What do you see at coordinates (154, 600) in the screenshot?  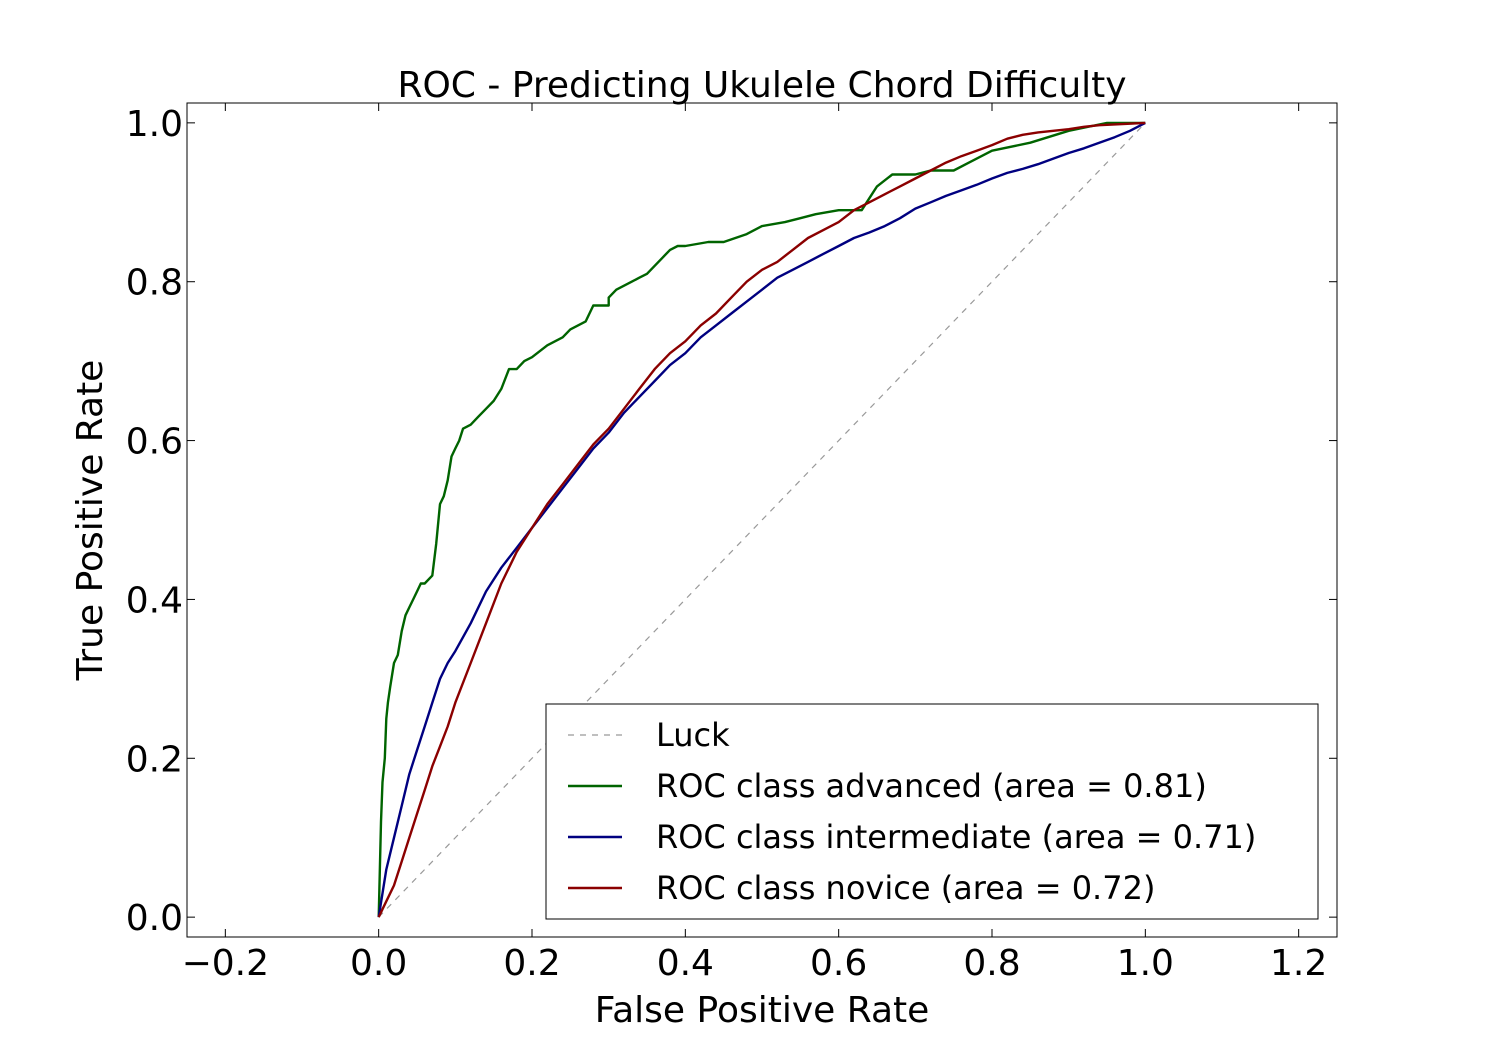 I see `y-tick-label: 0.4` at bounding box center [154, 600].